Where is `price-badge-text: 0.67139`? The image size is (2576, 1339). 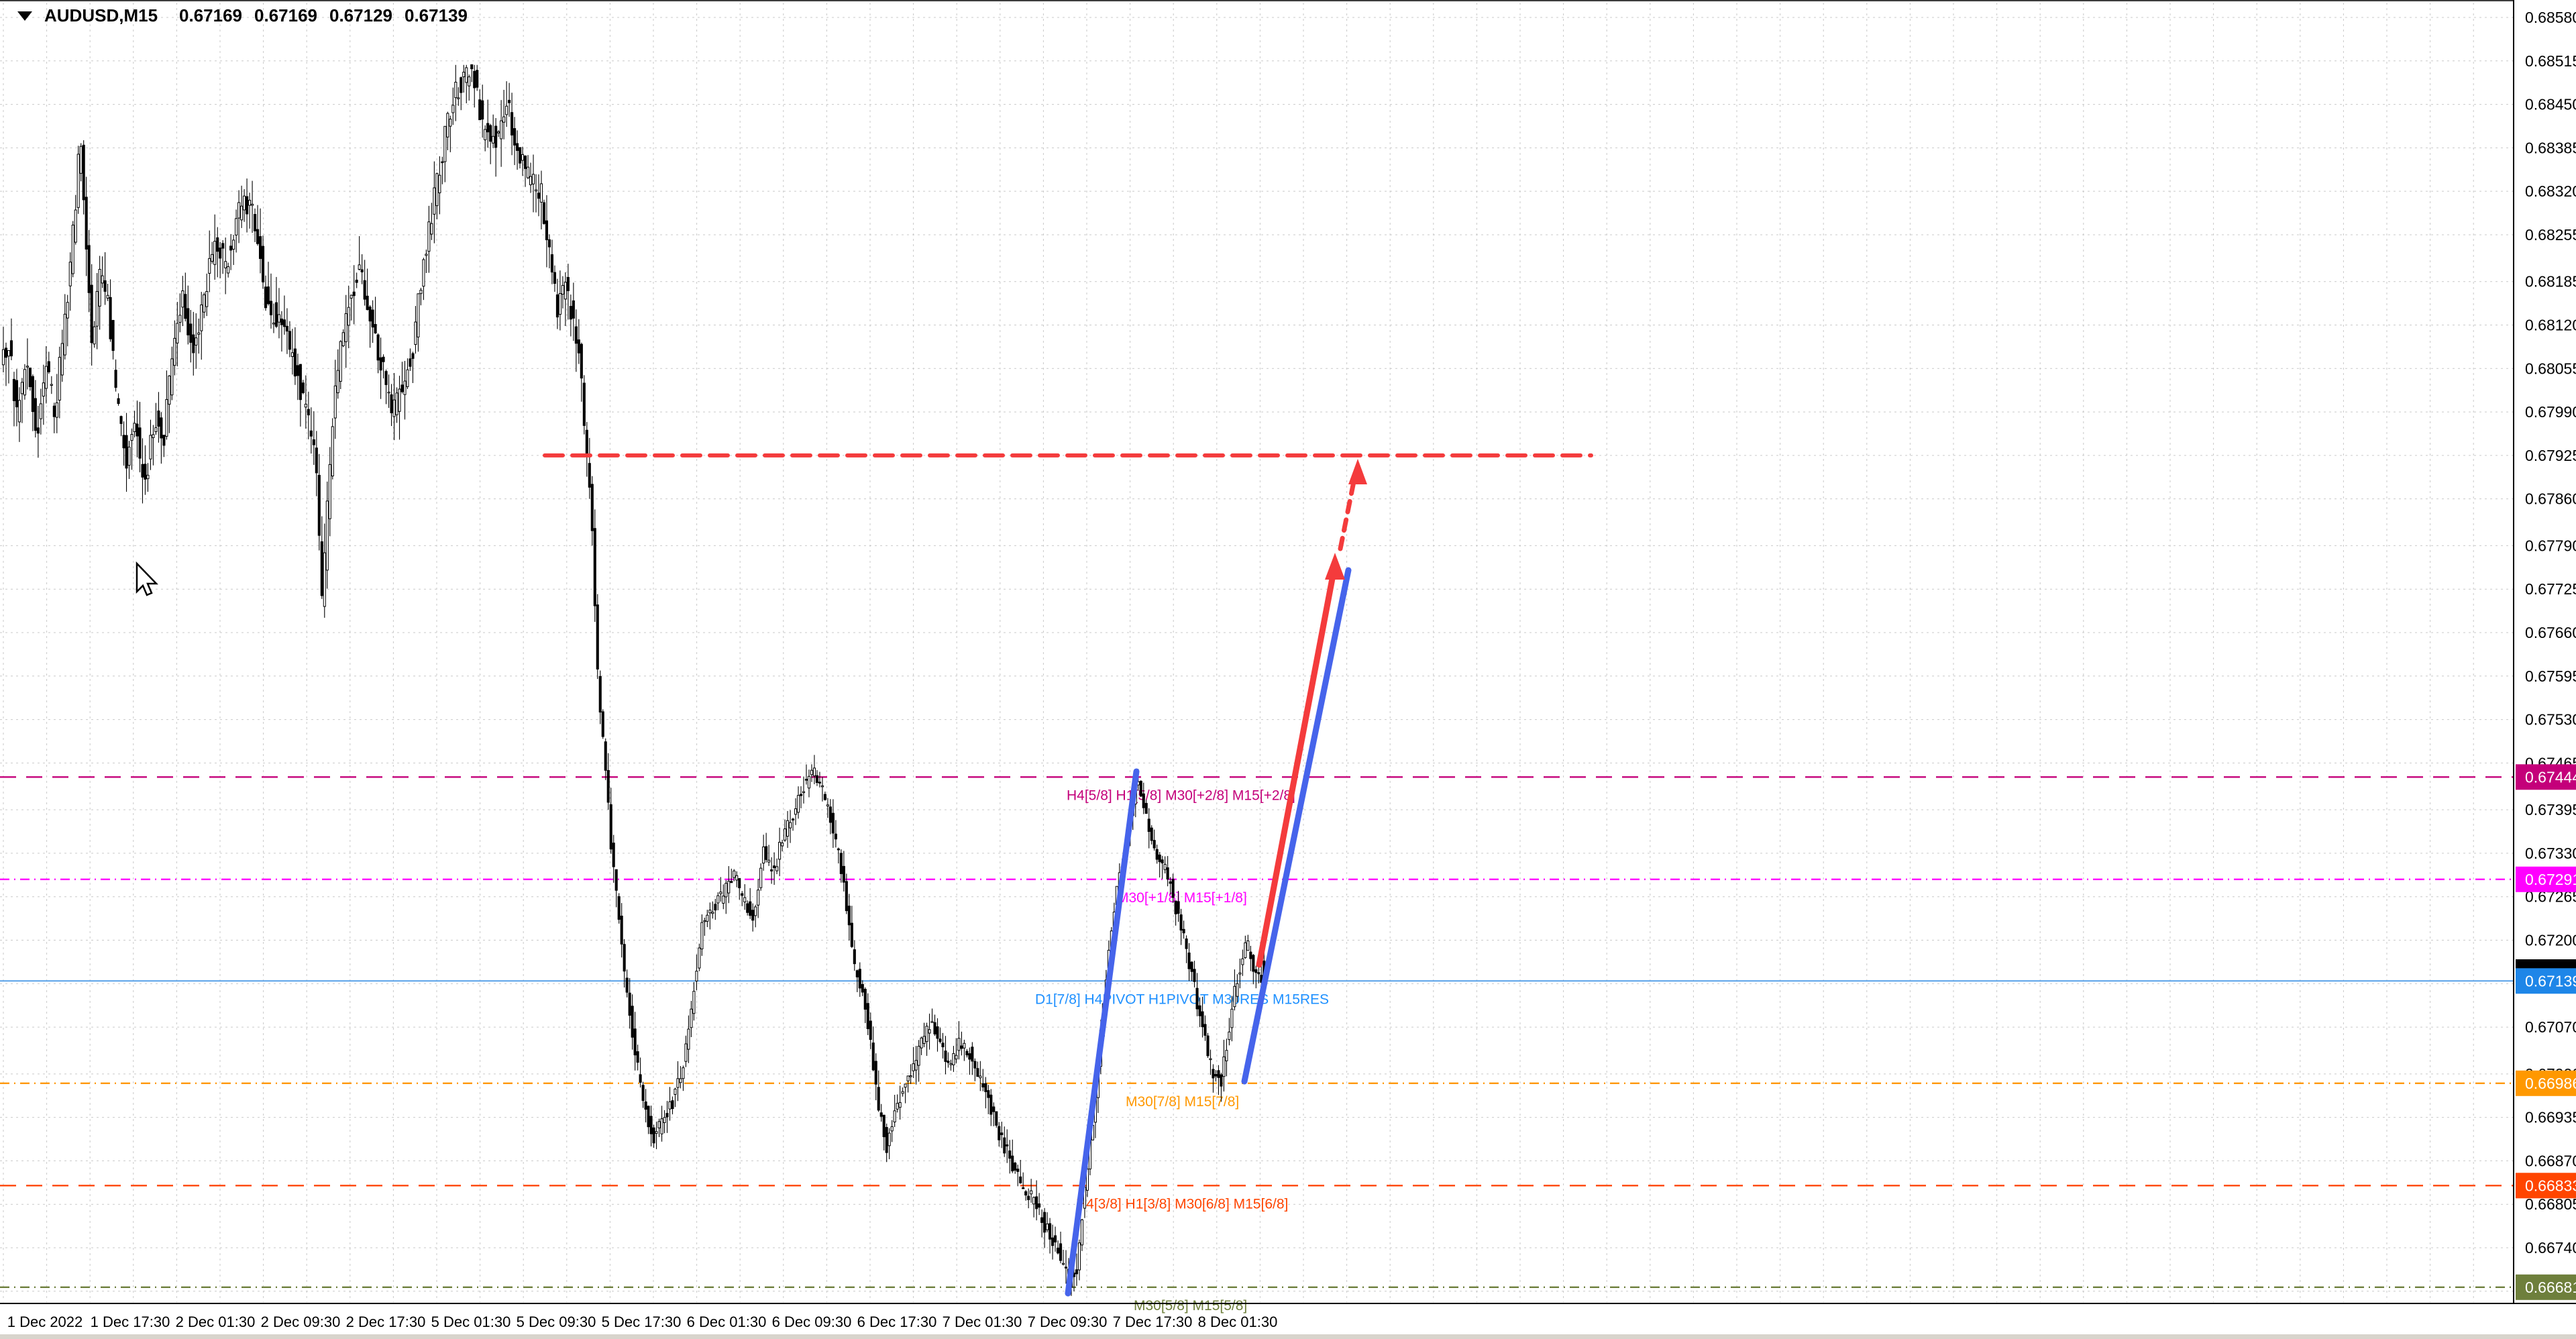
price-badge-text: 0.67139 is located at coordinates (2550, 980).